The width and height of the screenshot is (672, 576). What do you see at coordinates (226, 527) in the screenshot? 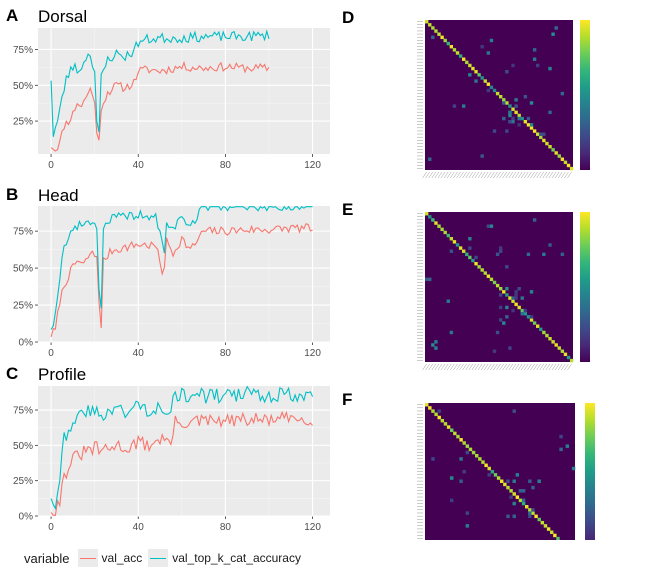
I see `tick-label-x: 80` at bounding box center [226, 527].